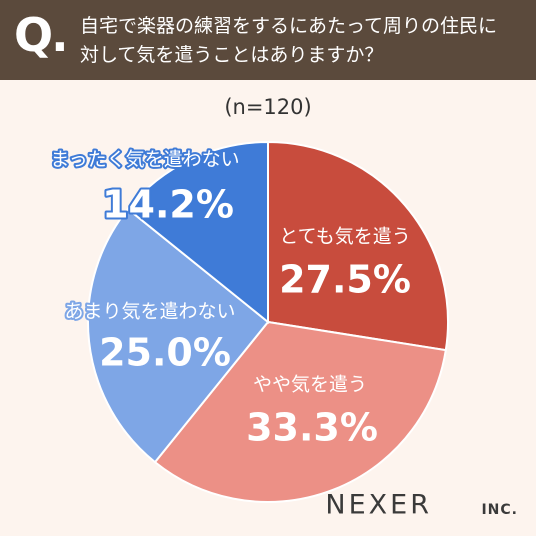 The width and height of the screenshot is (536, 536). I want to click on chart-title: 自宅で楽器の練習をするにあたって周りの住民に対して気を遣うことはありますか？, so click(289, 40).